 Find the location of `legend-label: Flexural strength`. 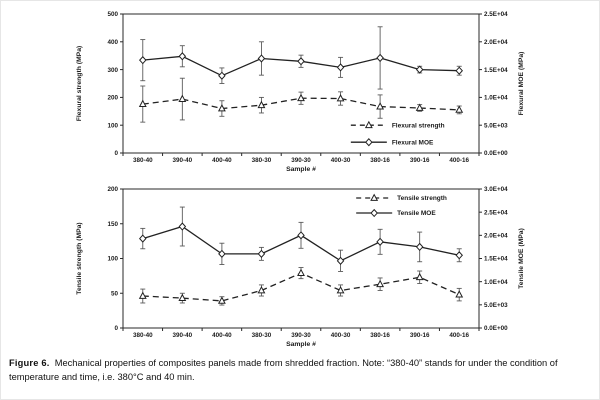

legend-label: Flexural strength is located at coordinates (418, 125).